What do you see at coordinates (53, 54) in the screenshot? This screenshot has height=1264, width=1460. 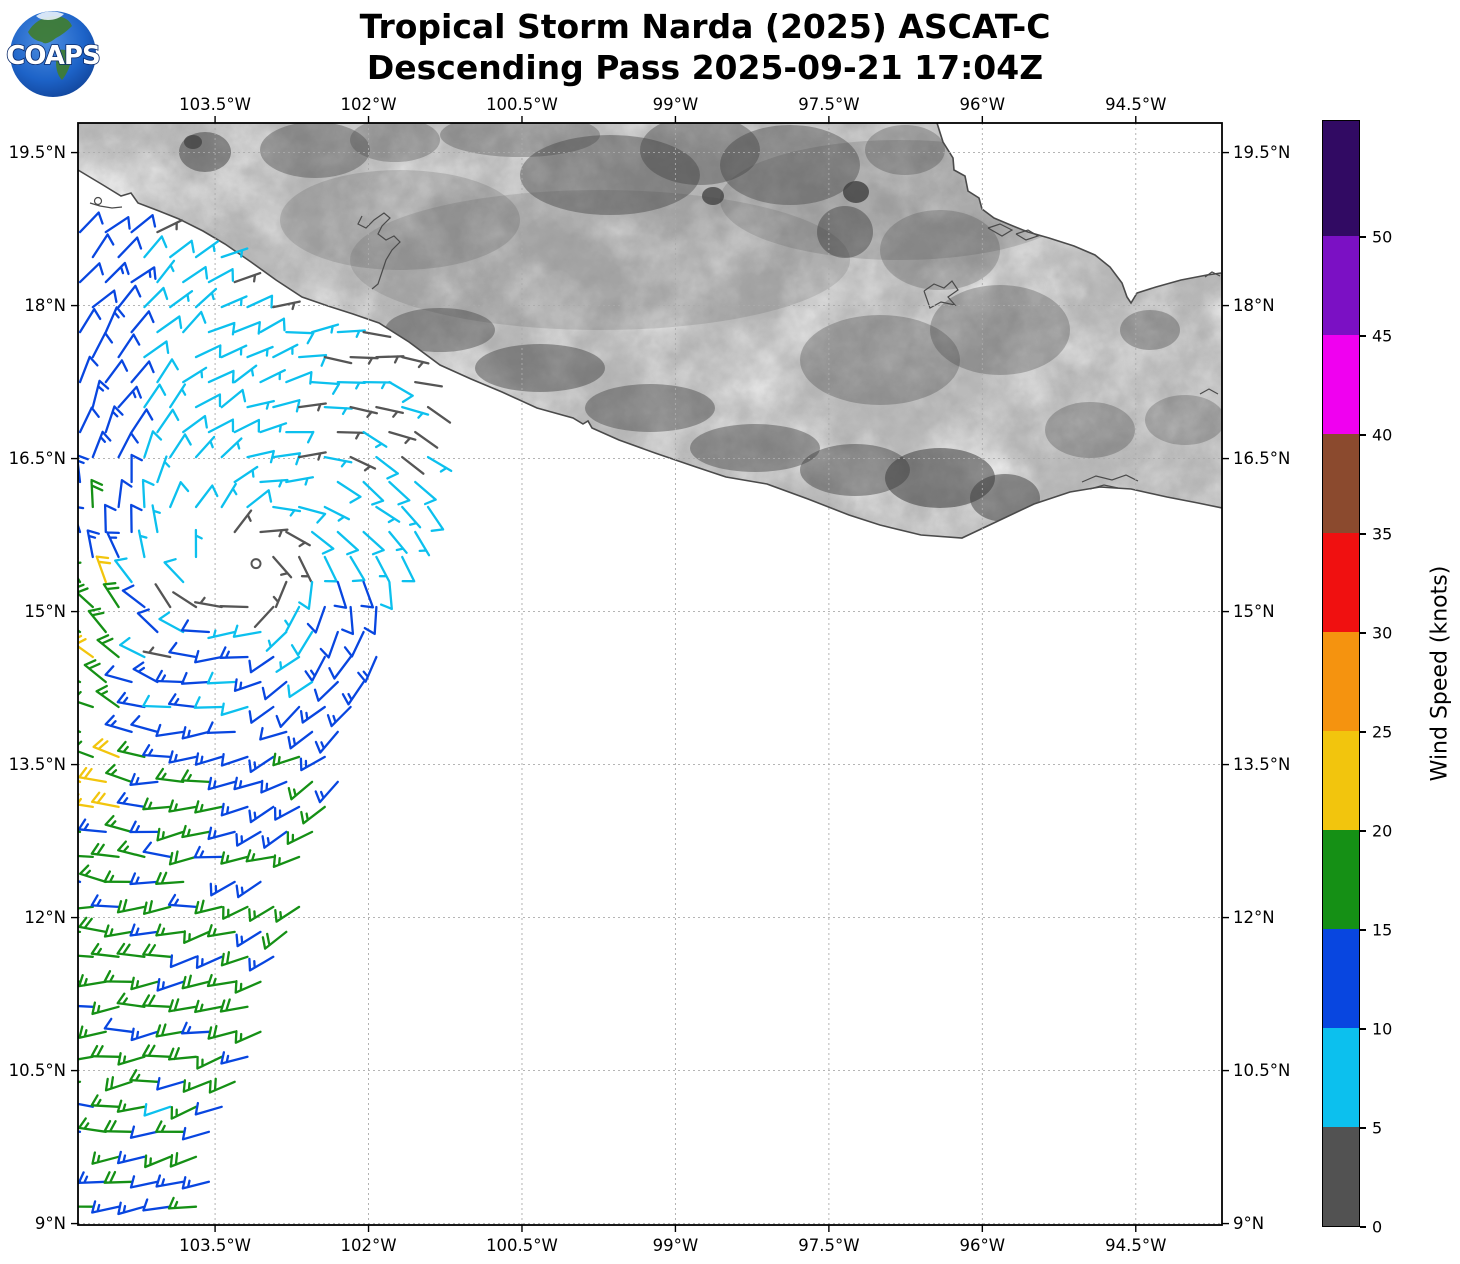 I see `coaps-logo: COAPS` at bounding box center [53, 54].